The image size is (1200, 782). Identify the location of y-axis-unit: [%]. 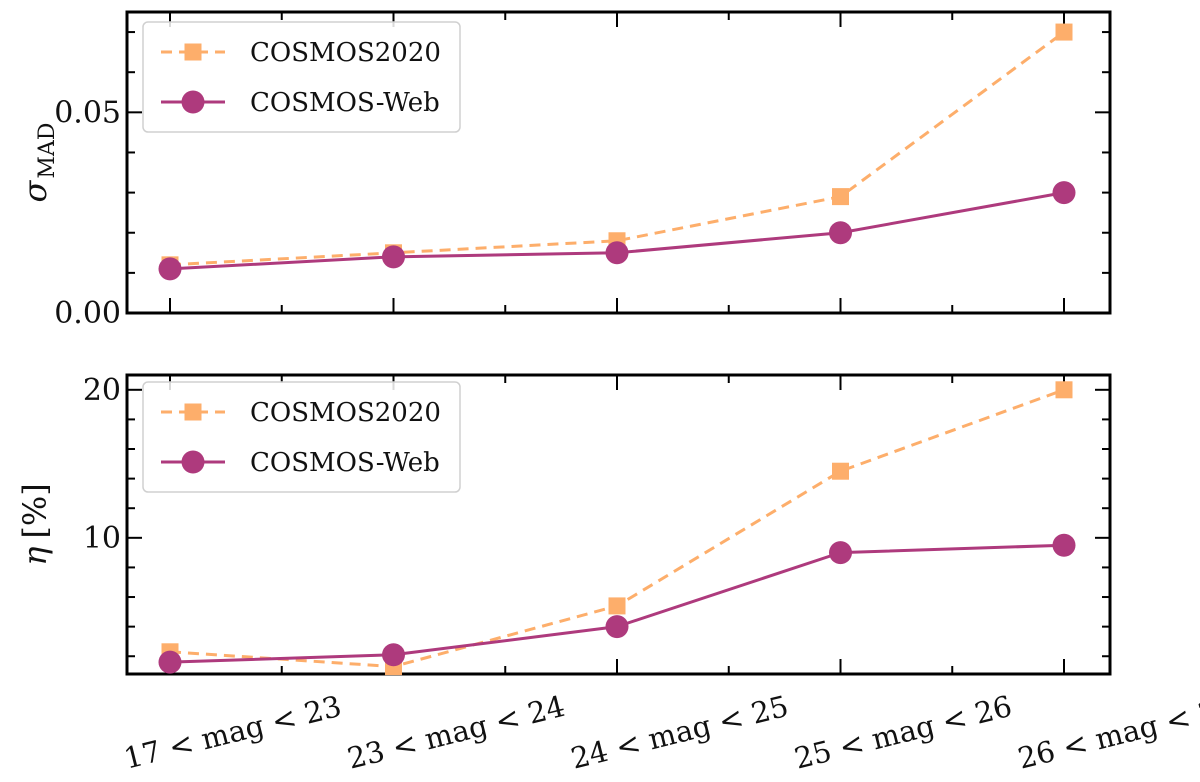
(35, 510).